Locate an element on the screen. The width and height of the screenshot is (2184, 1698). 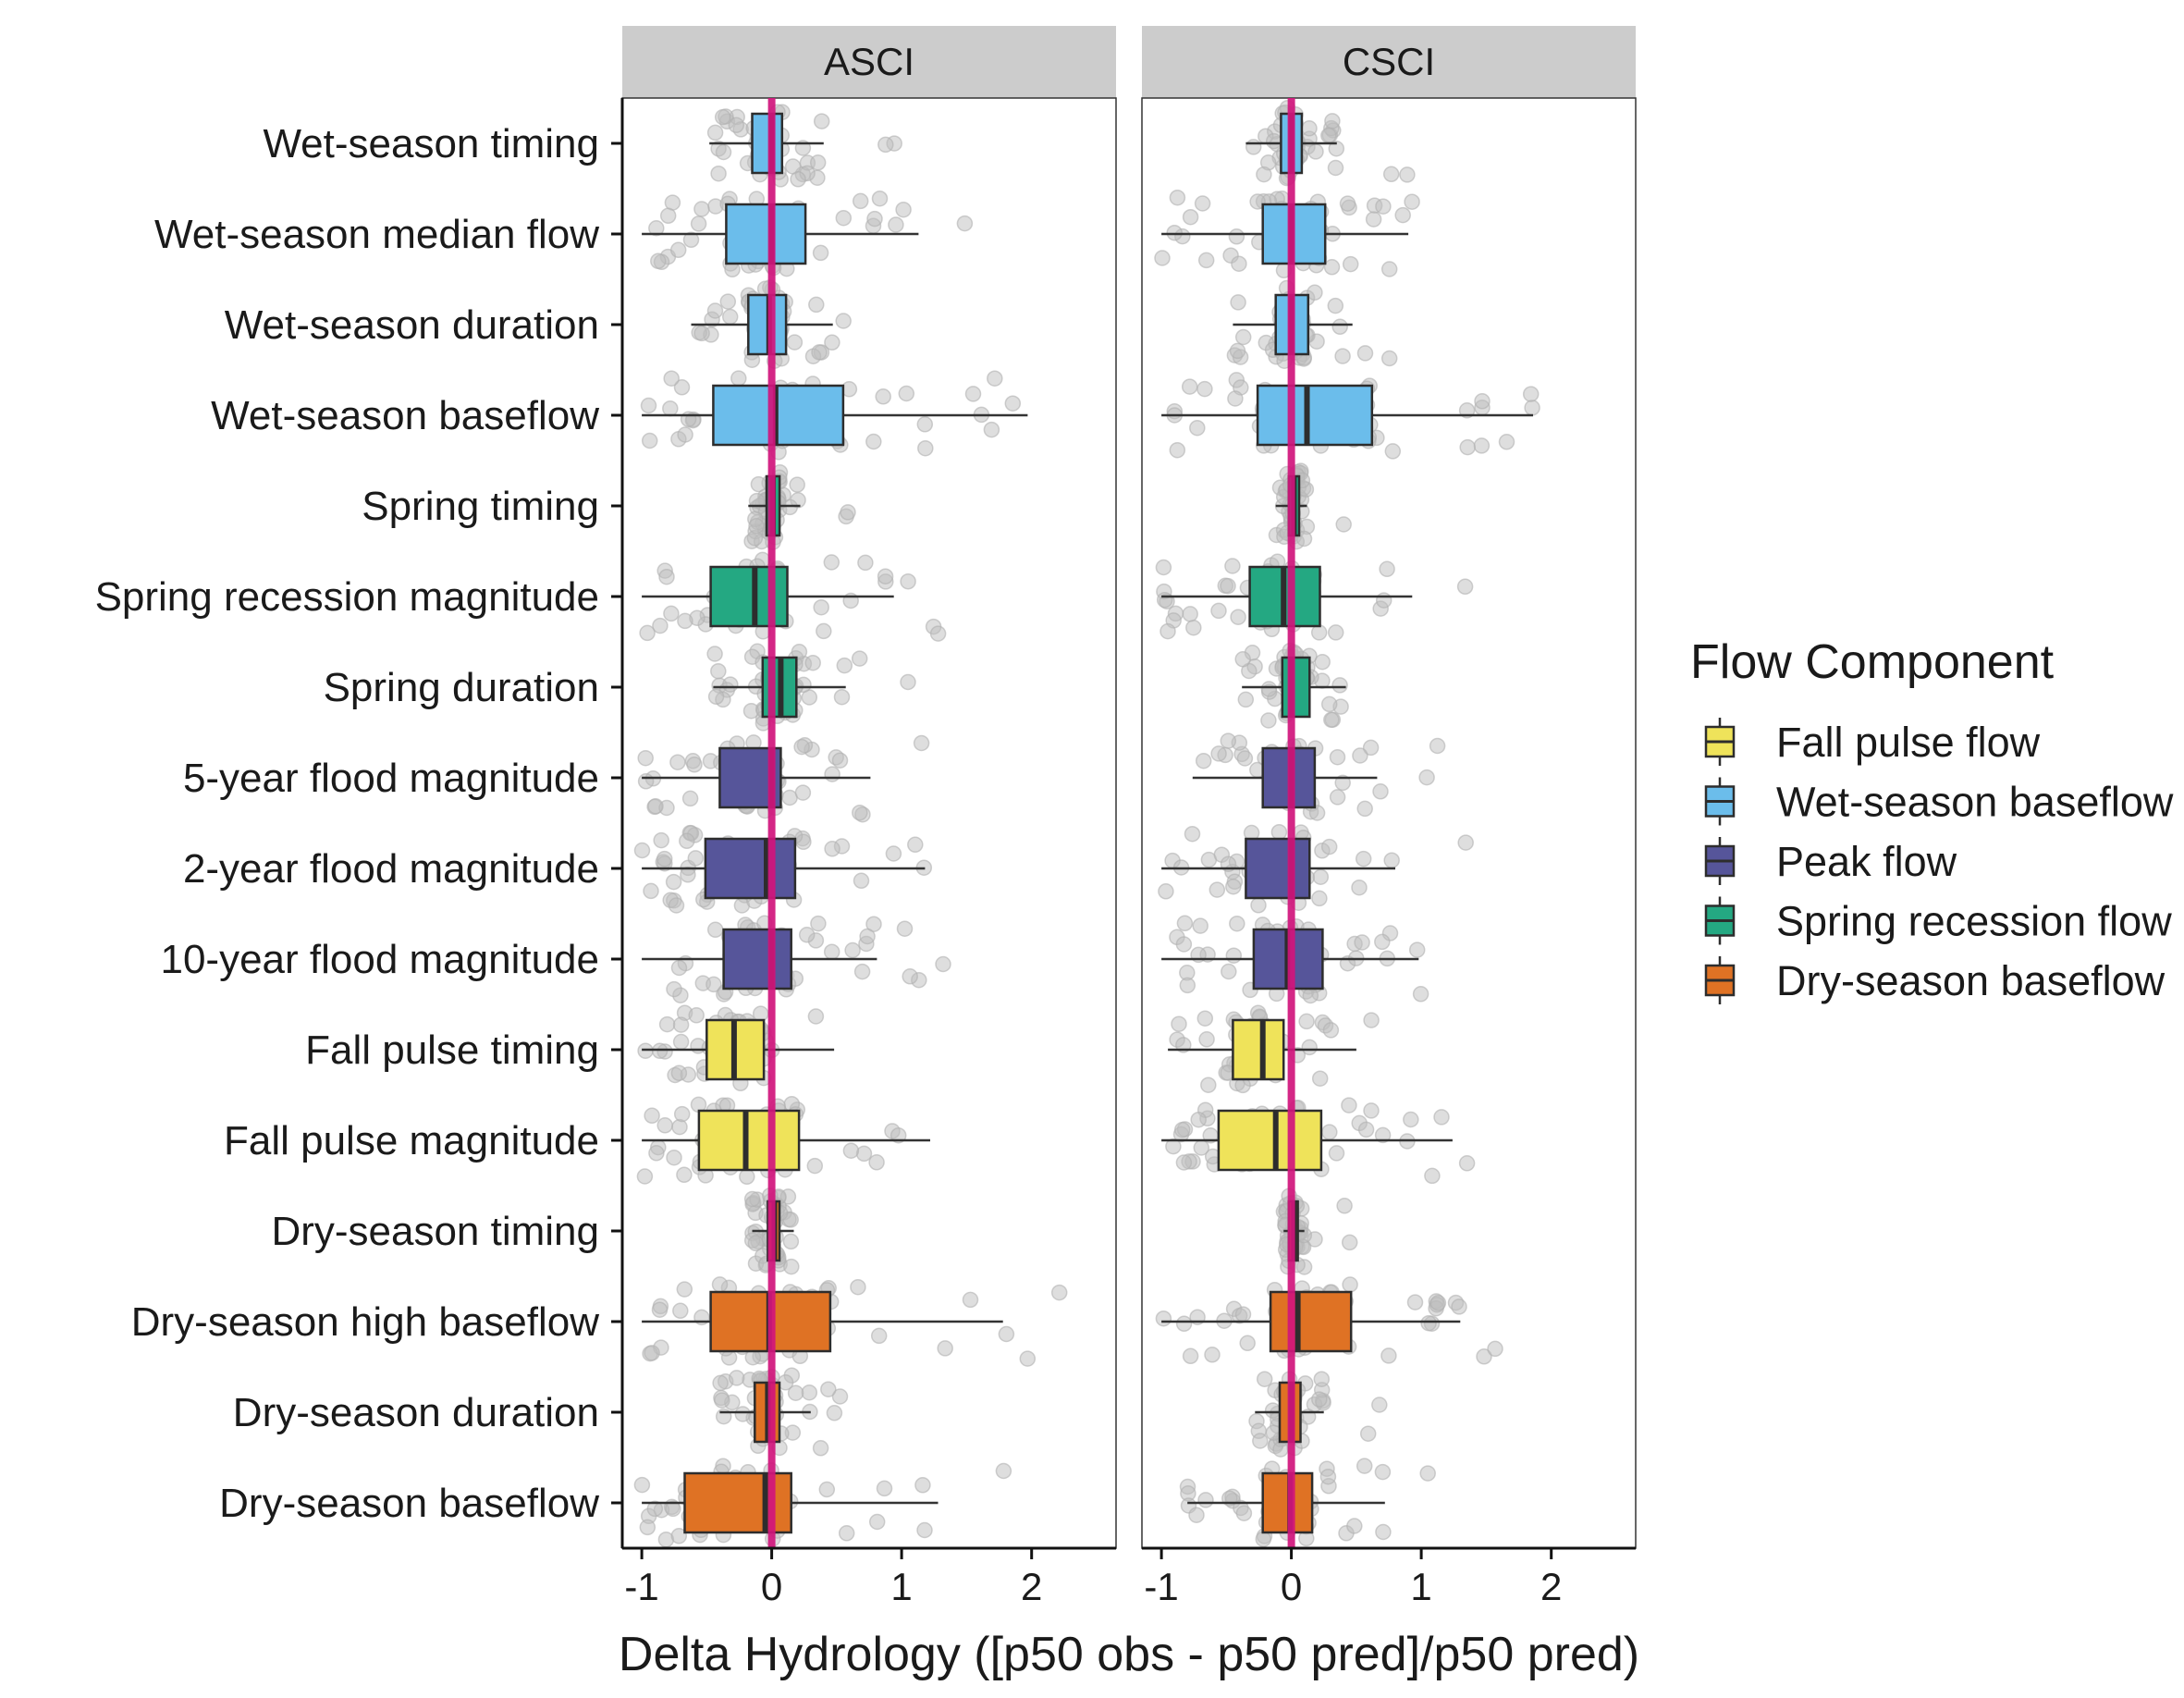
whiskers-csci is located at coordinates (1347, 823).